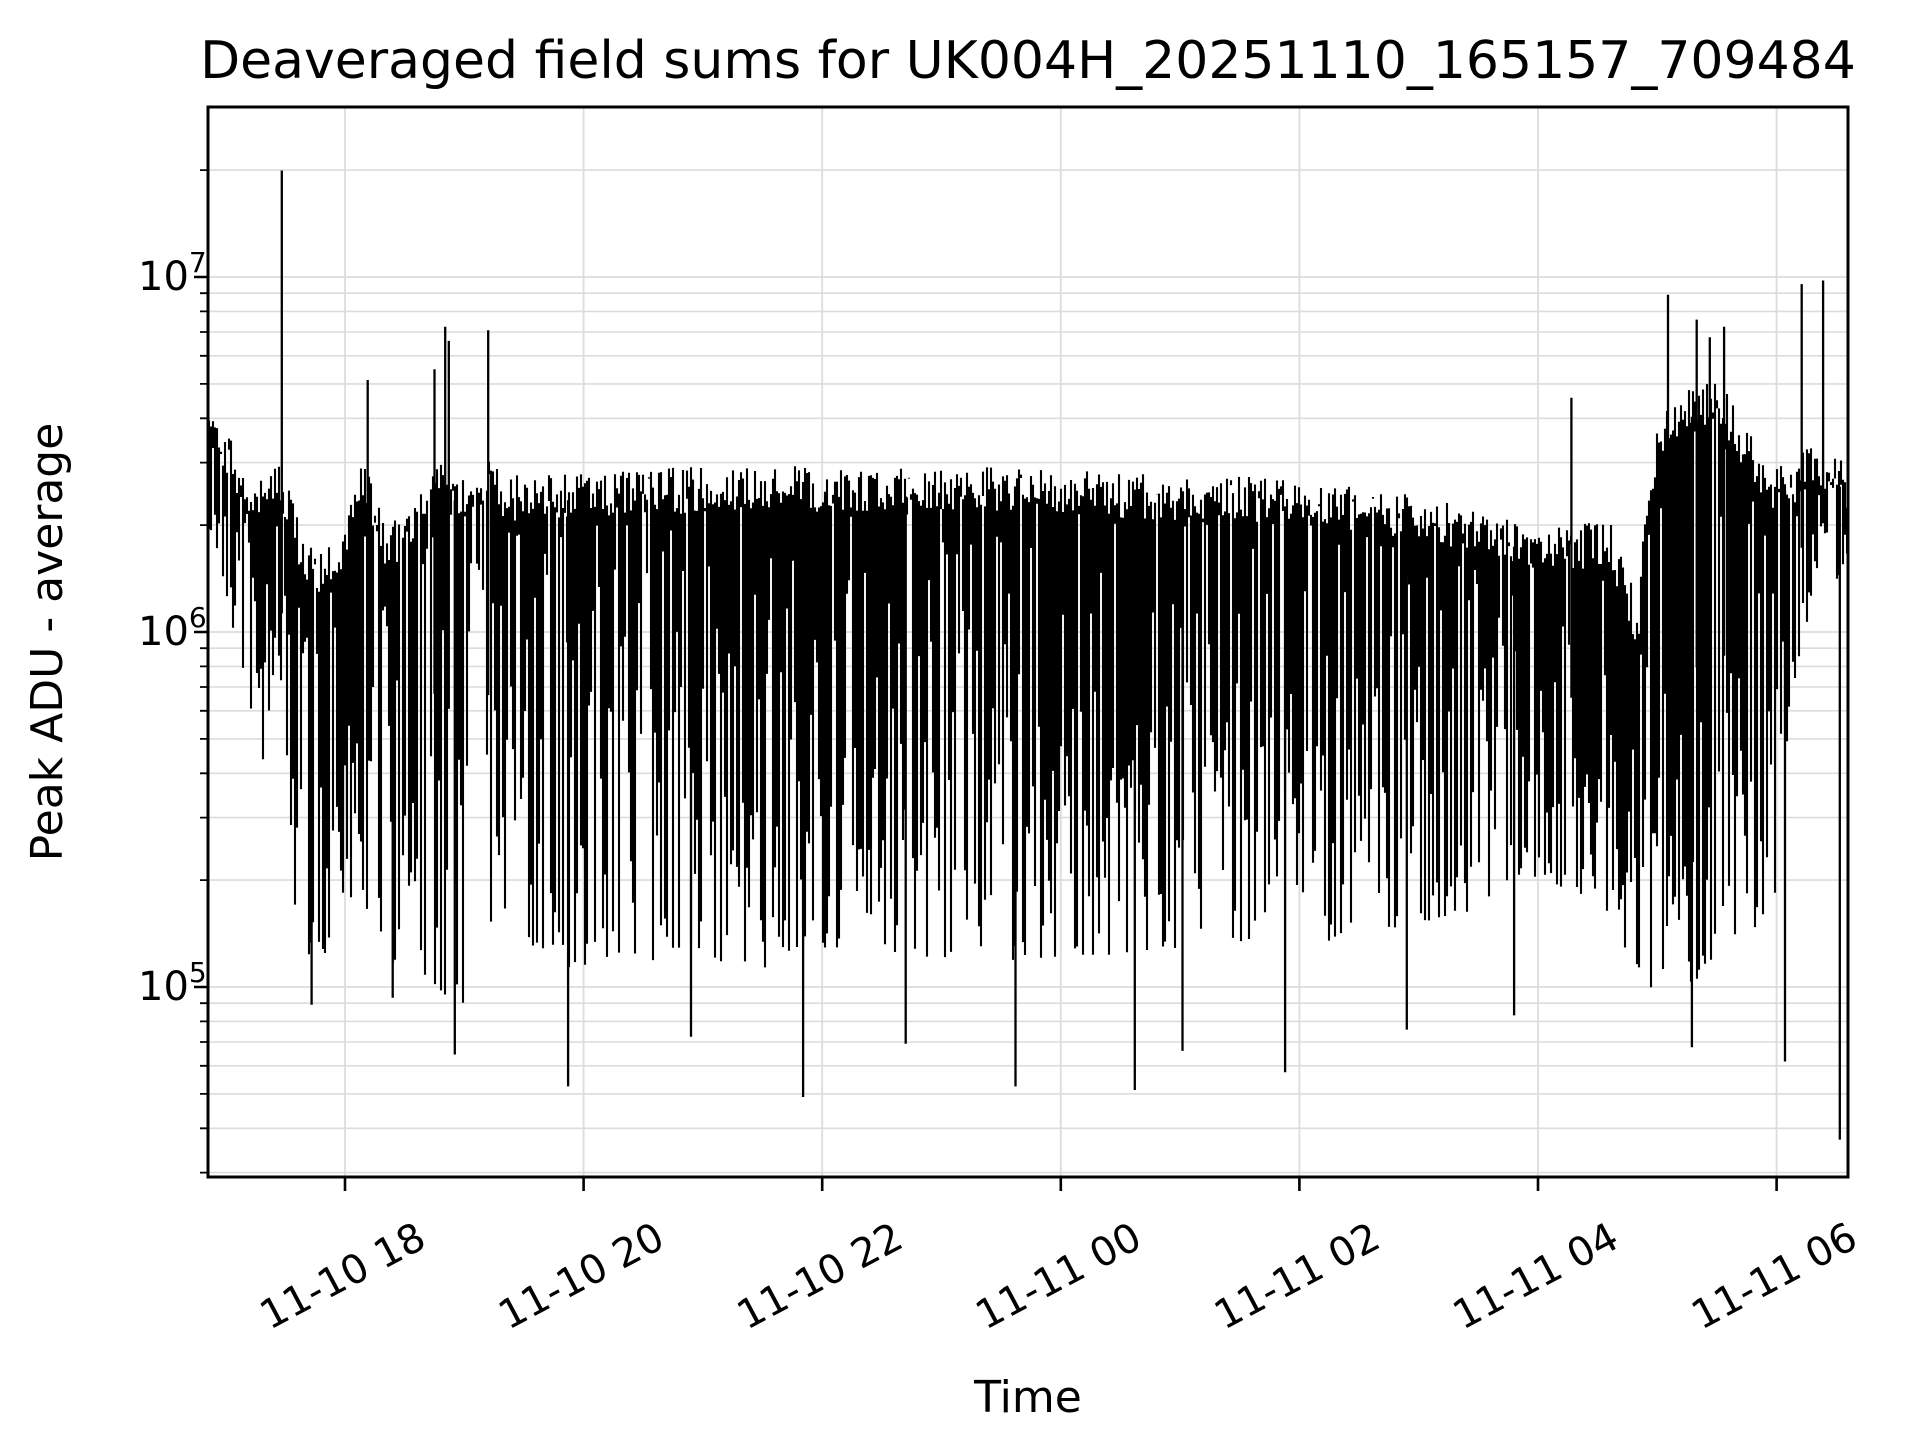 Image resolution: width=1920 pixels, height=1440 pixels. What do you see at coordinates (1059, 1276) in the screenshot?
I see `x-tick-label: 11-11 00` at bounding box center [1059, 1276].